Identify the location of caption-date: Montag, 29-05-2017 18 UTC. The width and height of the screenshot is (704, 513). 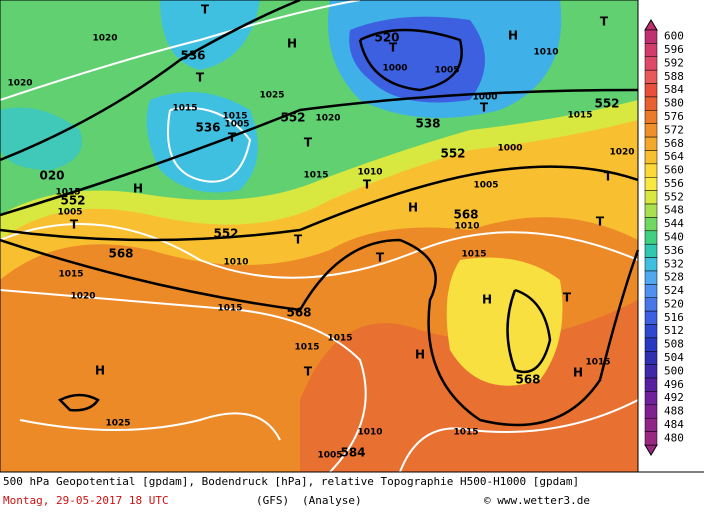
(86, 500).